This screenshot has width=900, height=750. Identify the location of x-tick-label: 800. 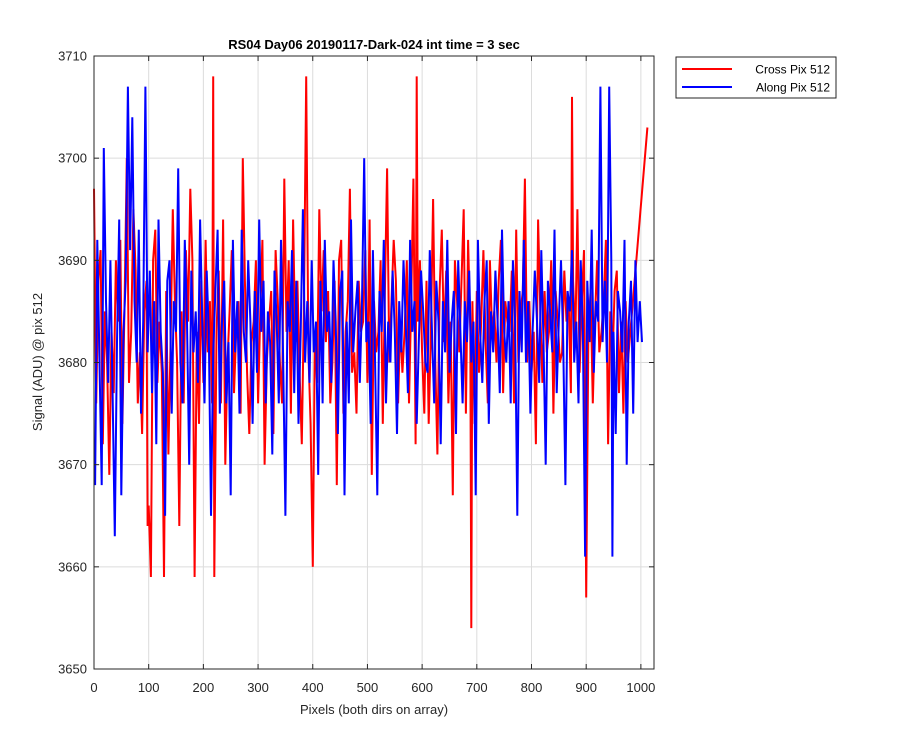
(532, 687).